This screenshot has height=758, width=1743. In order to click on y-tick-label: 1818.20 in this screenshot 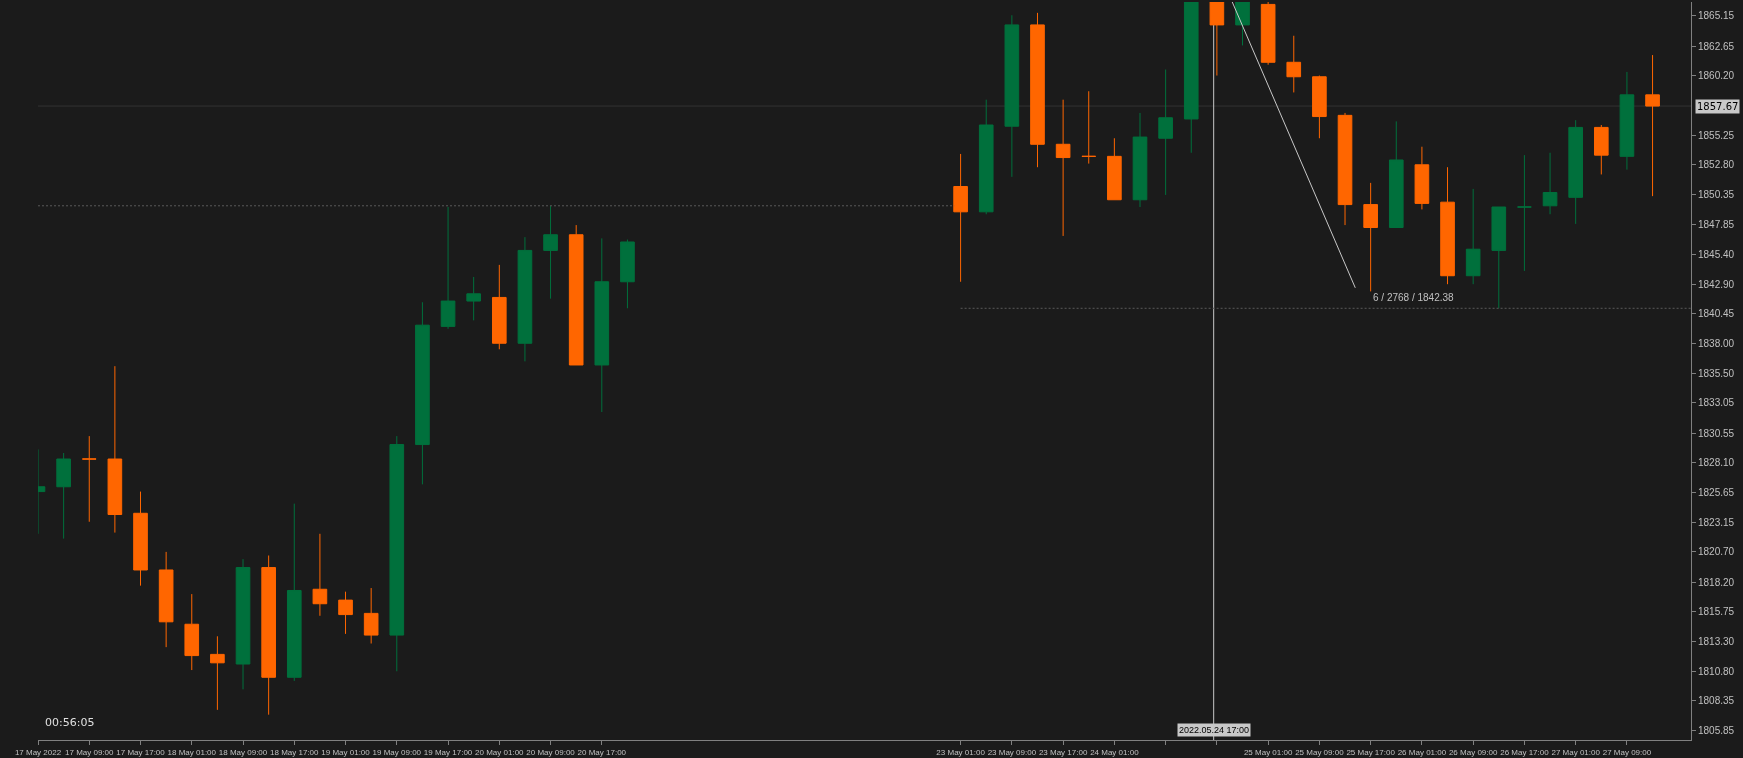, I will do `click(1716, 582)`.